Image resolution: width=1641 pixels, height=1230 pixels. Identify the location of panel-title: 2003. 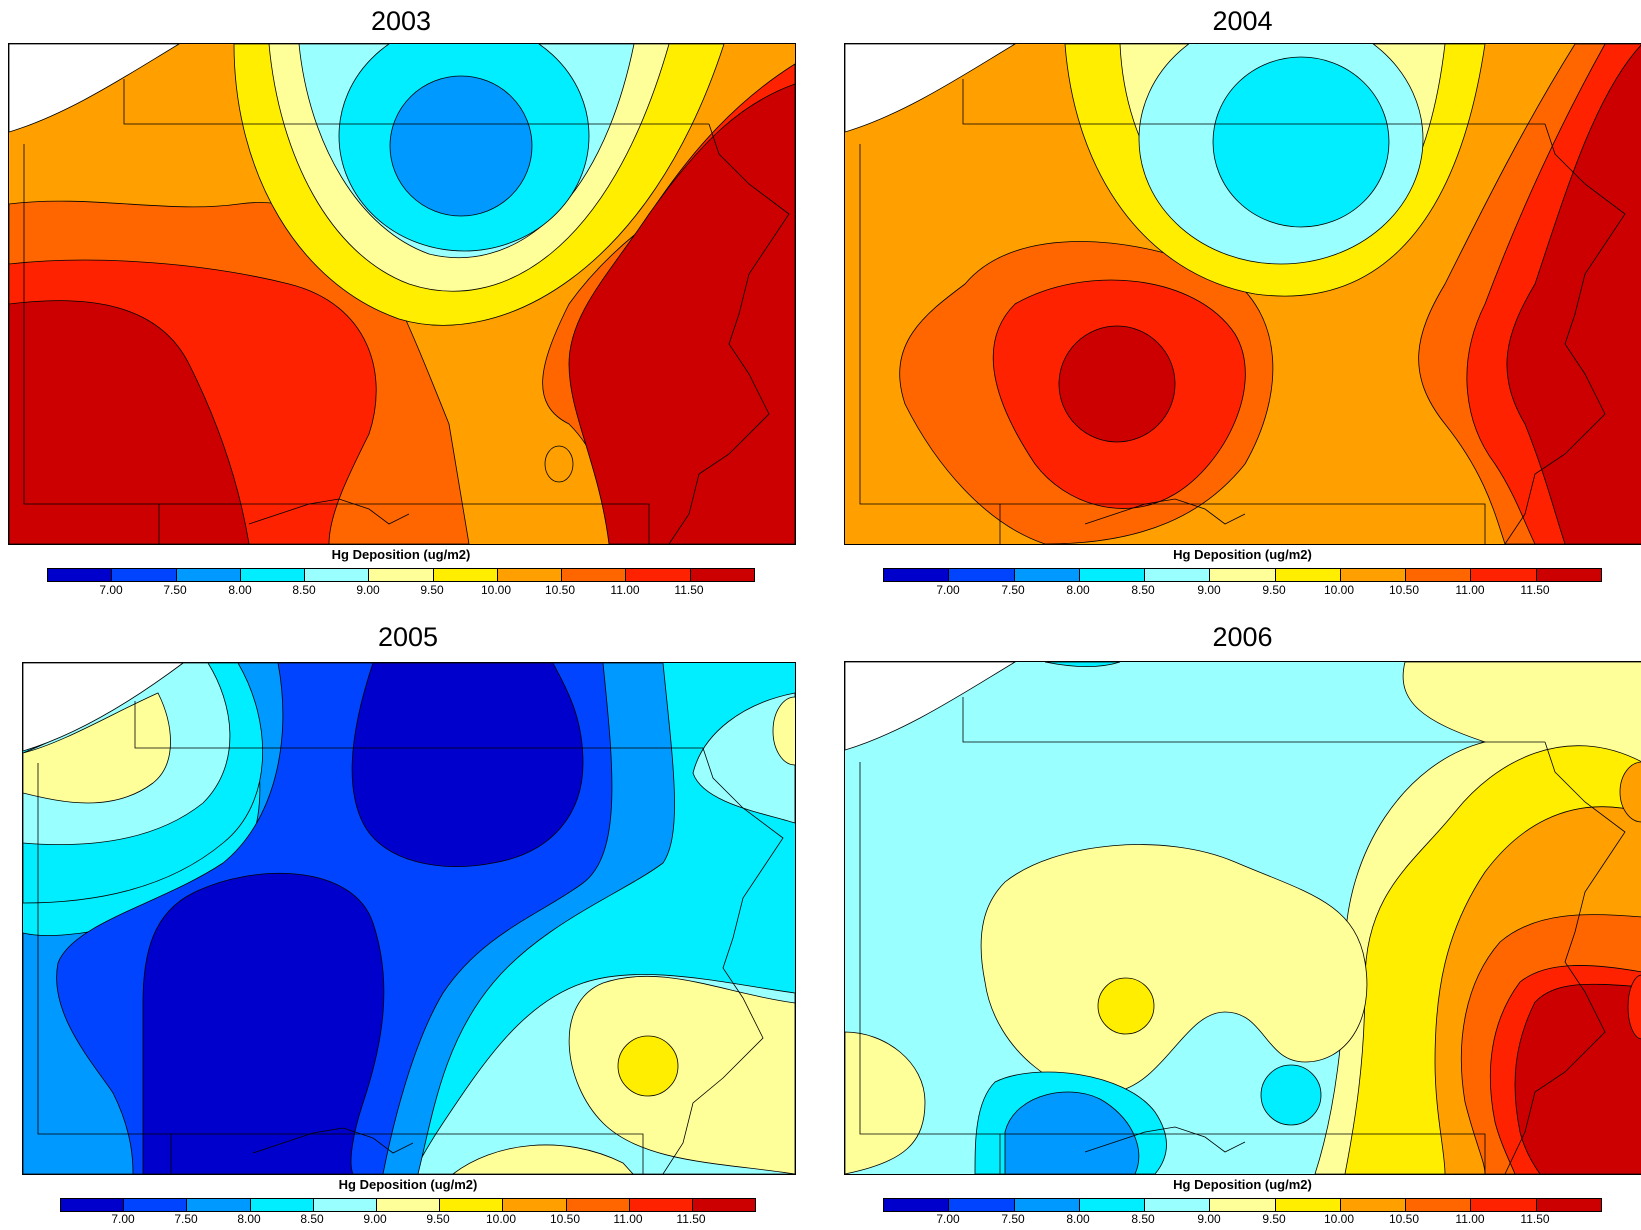
(401, 21).